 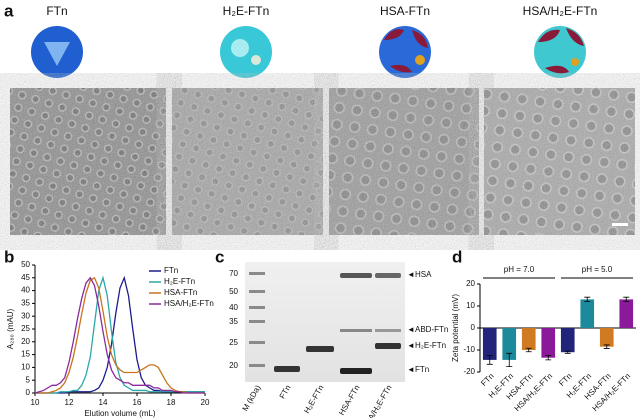 I want to click on series-line, so click(x=120, y=335).